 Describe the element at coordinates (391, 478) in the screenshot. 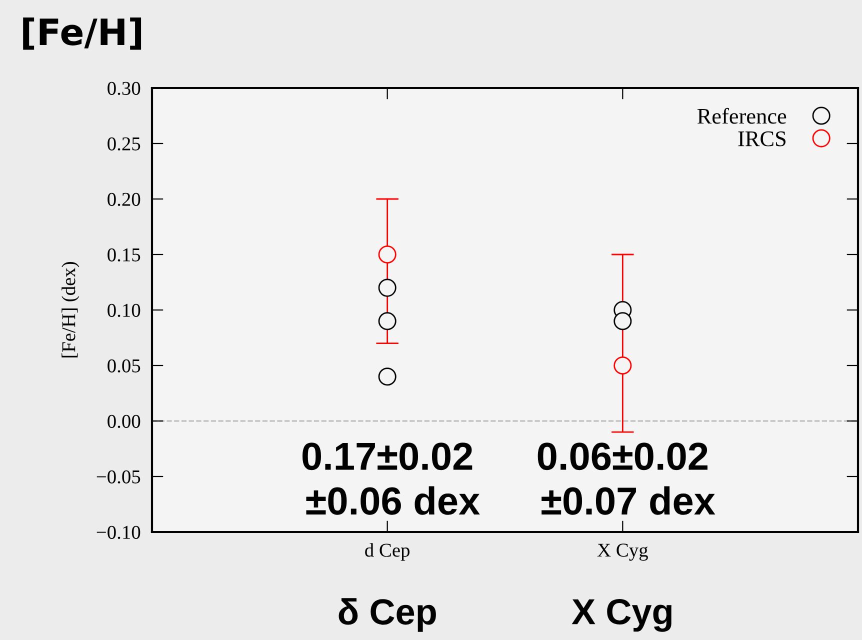

I see `annotation: 0.17±0.02 ±0.06 dex` at that location.